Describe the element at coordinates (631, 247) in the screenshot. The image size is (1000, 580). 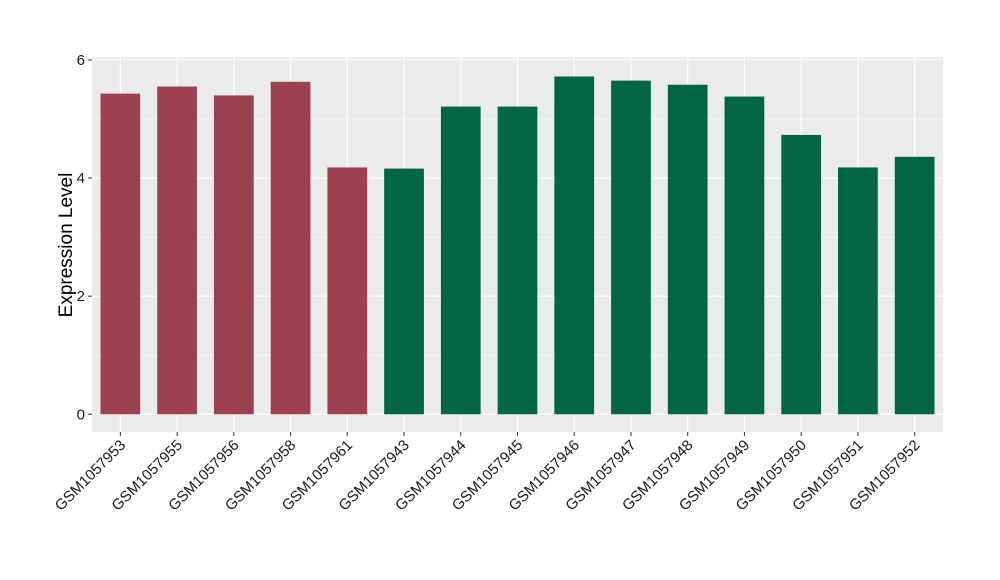
I see `bar-GSM1057947` at that location.